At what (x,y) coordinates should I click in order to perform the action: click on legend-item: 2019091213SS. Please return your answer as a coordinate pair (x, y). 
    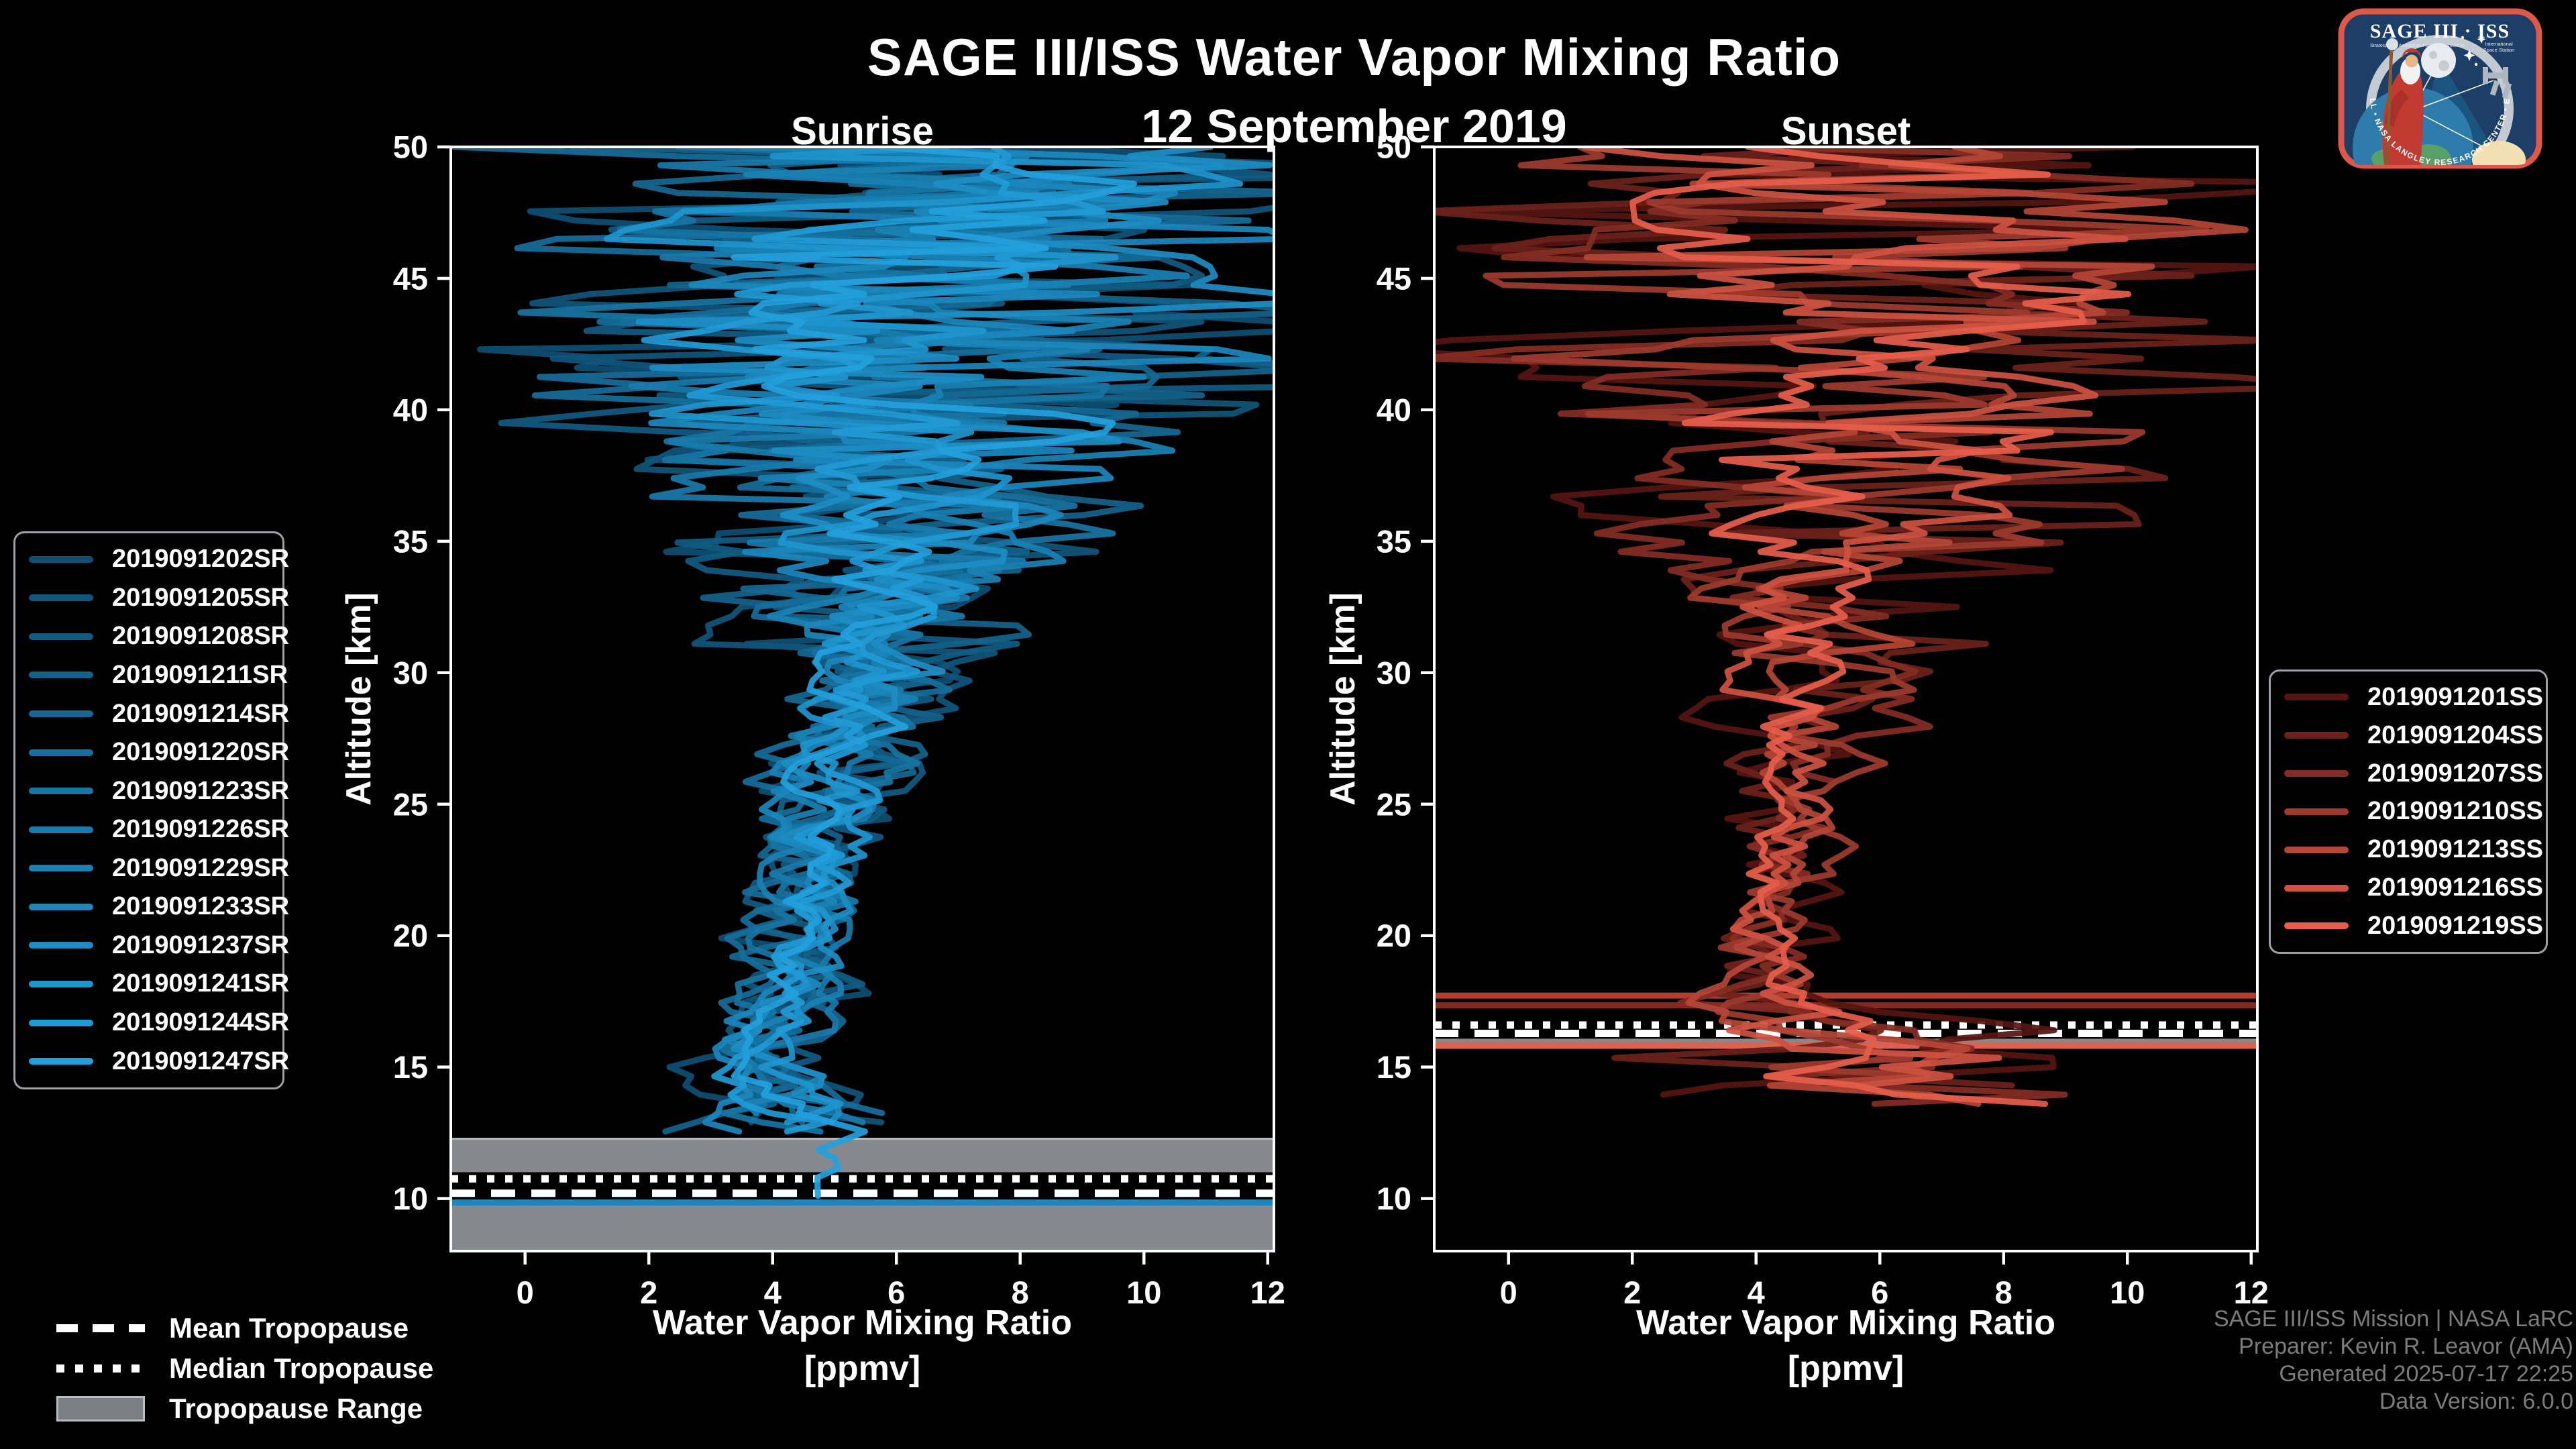
    Looking at the image, I should click on (2411, 849).